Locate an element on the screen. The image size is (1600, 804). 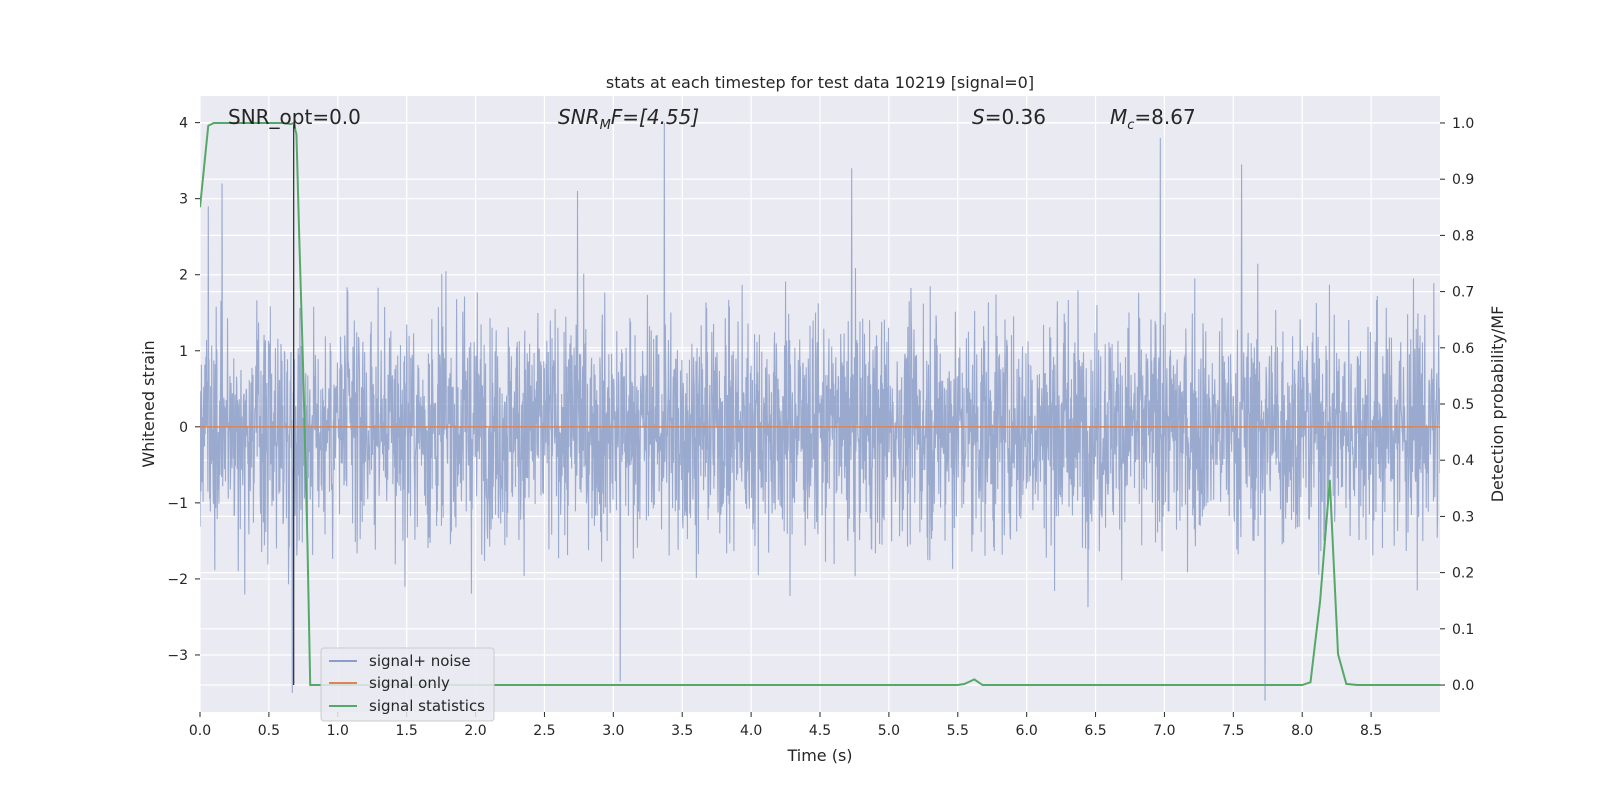
y-tick-label-left: 1 is located at coordinates (183, 352).